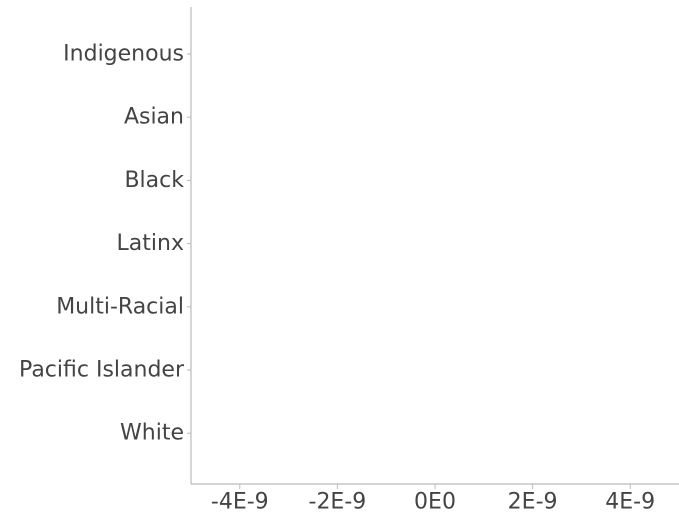 This screenshot has height=522, width=679. I want to click on x-tick-label: 0E0, so click(435, 502).